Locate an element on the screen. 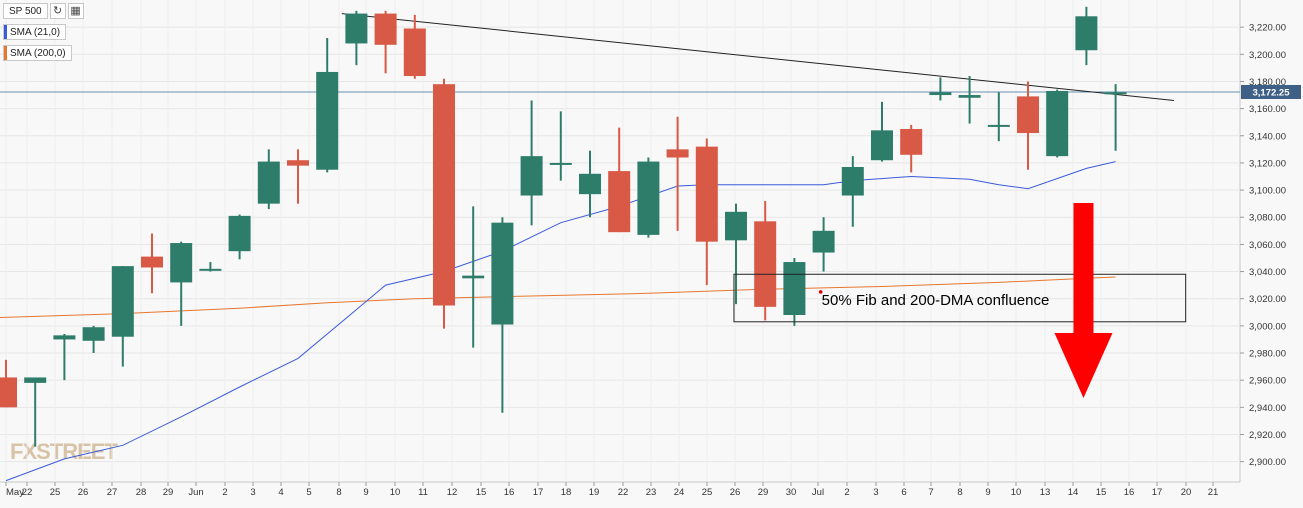 This screenshot has width=1303, height=508. price-tick-label: 3,000.00 is located at coordinates (1267, 326).